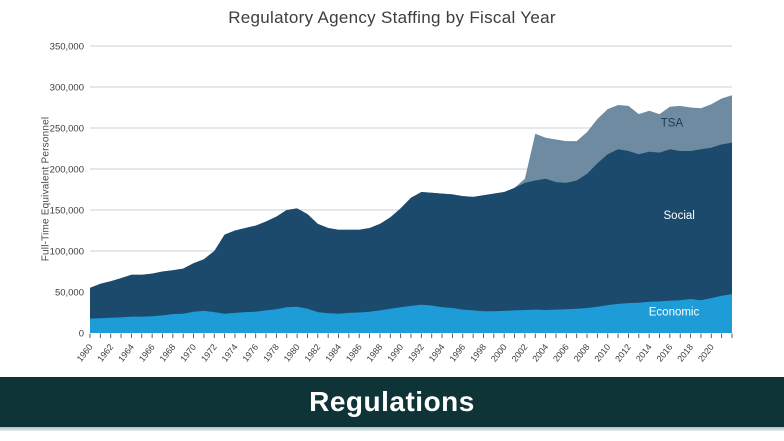 This screenshot has height=441, width=784. Describe the element at coordinates (250, 353) in the screenshot. I see `x-tick-label: 1976` at that location.